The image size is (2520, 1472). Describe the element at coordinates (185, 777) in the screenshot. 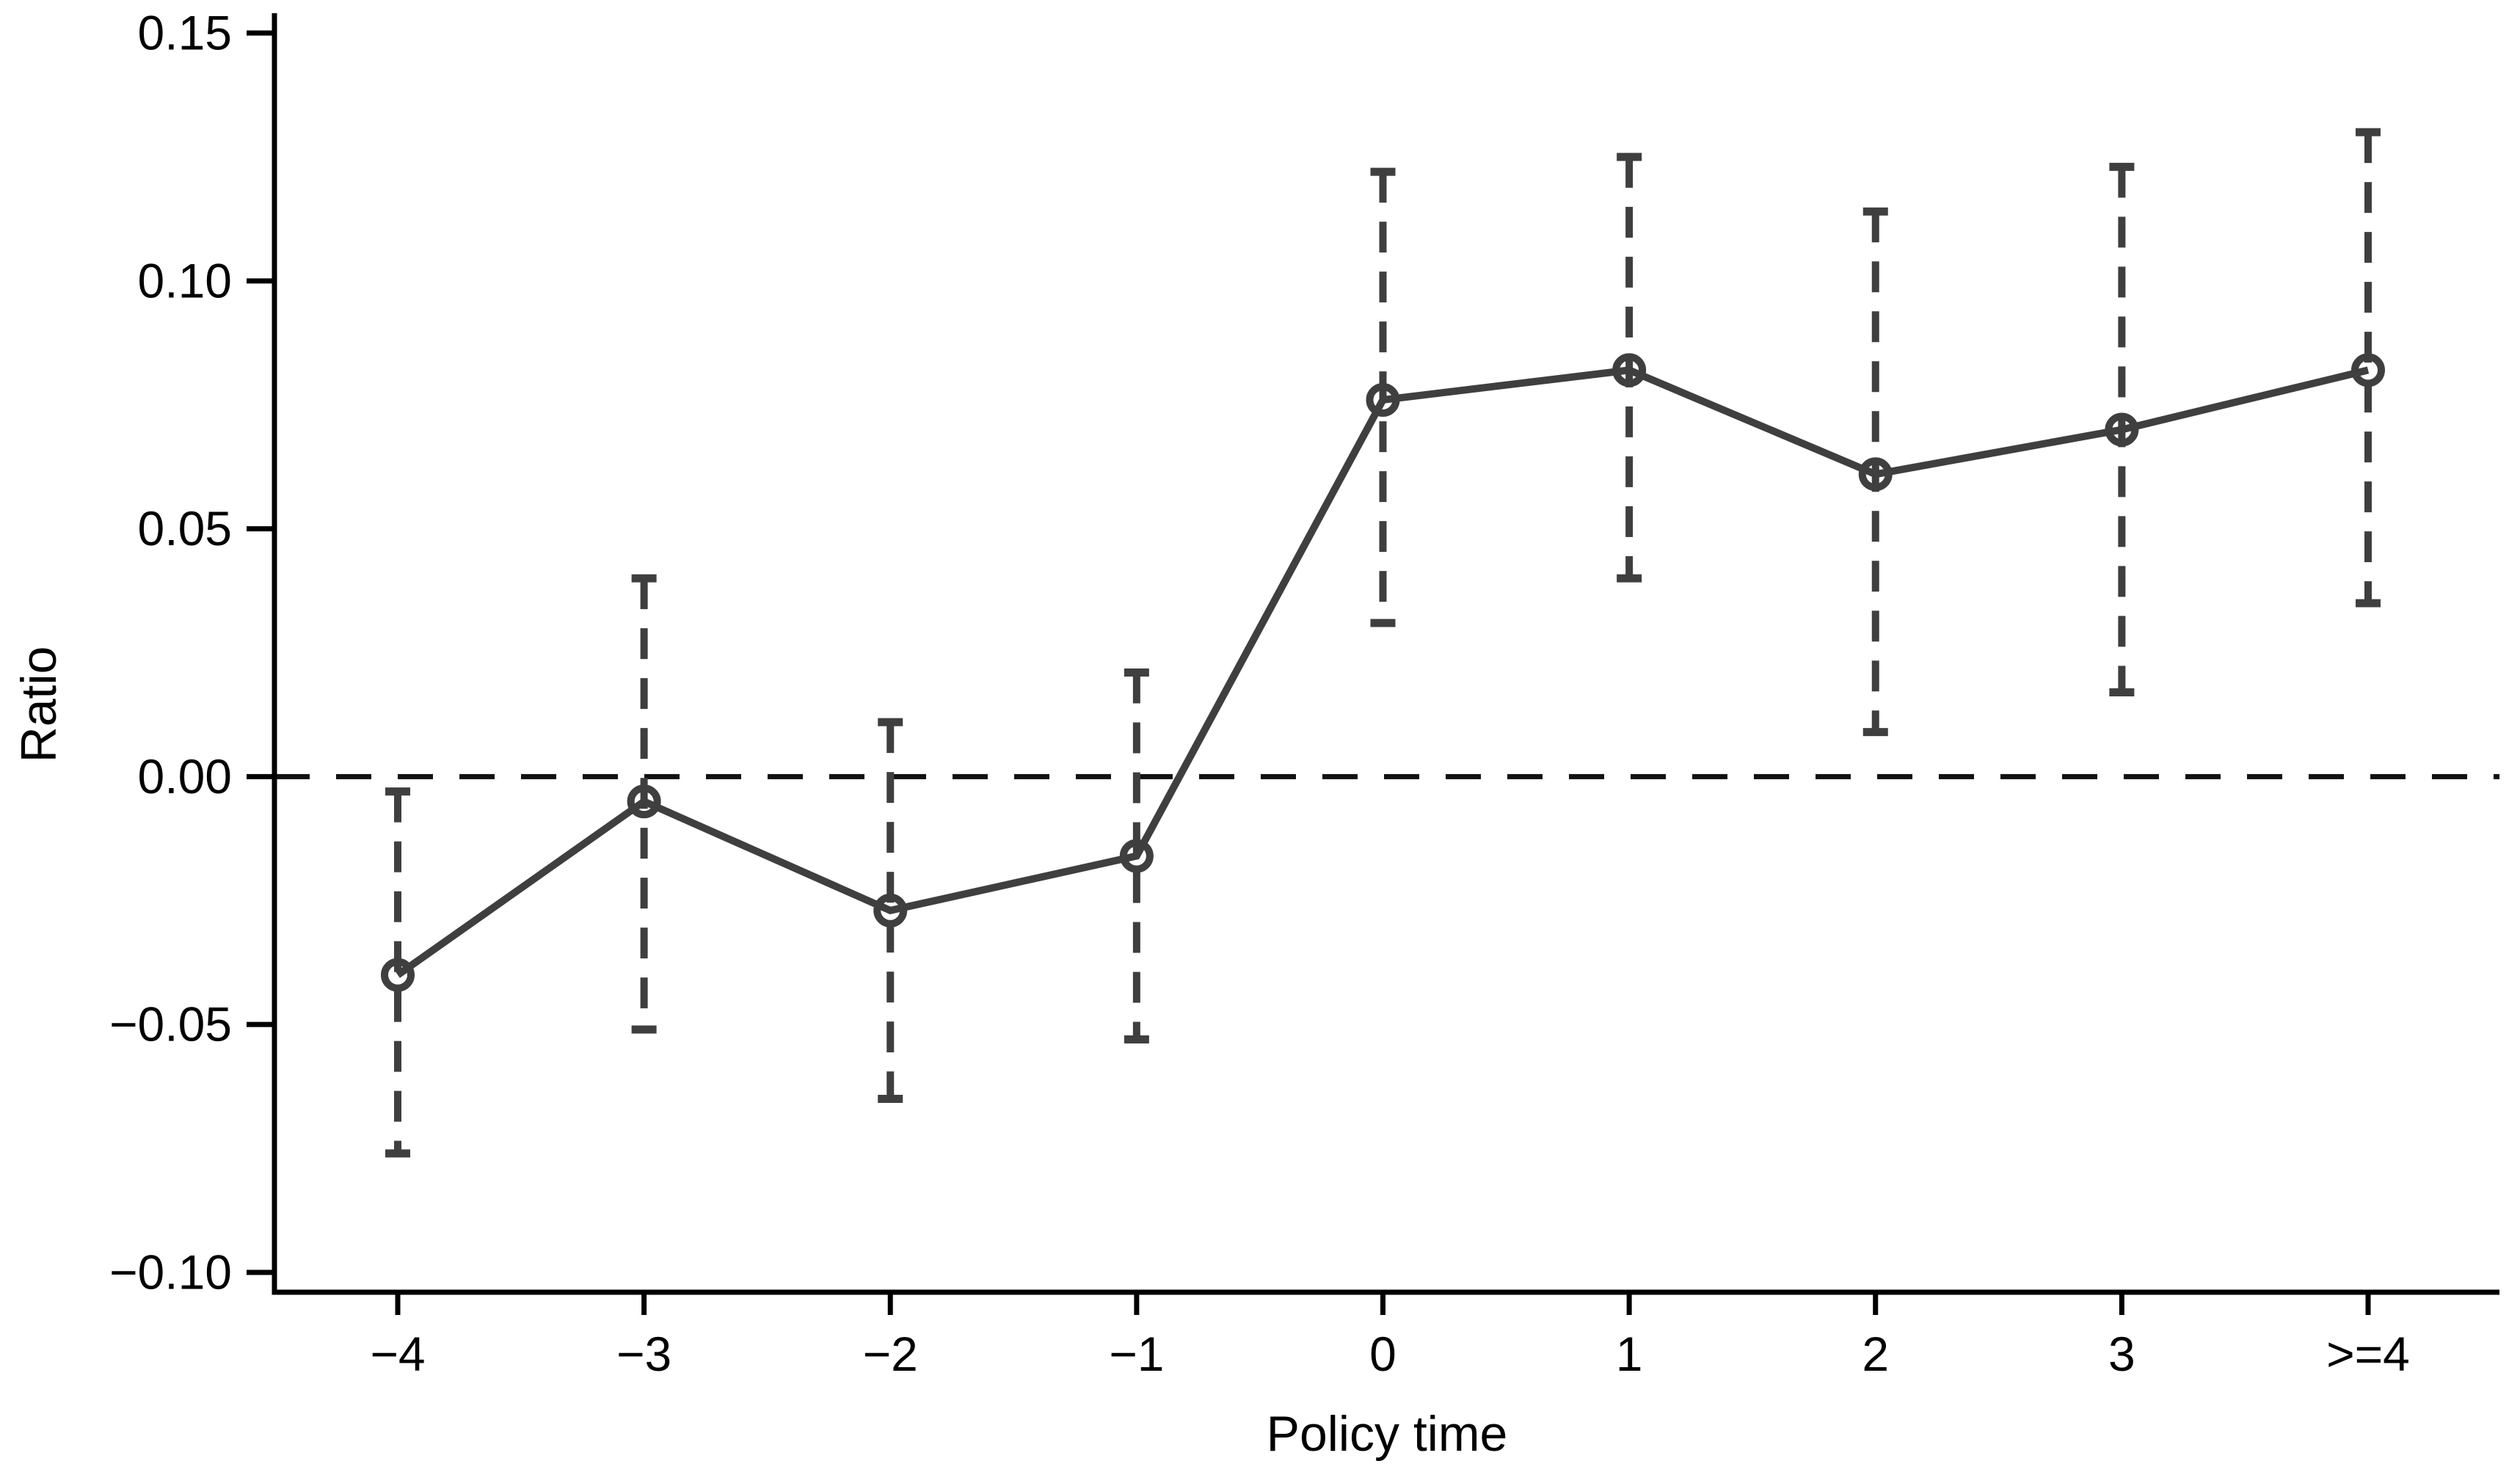

I see `y-tick-label: 0.00` at that location.